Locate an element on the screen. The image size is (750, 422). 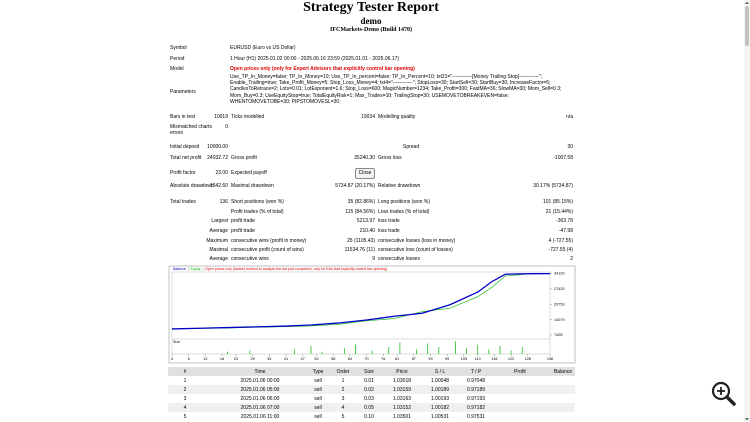
trade-cell: 1.03018 is located at coordinates (402, 381).